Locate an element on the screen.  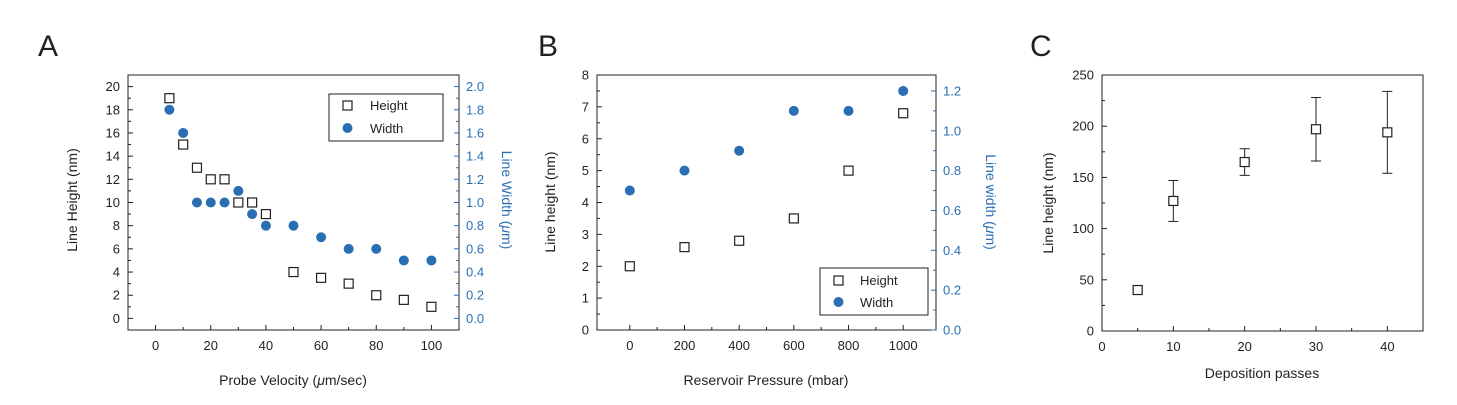
x-tick-label: 200 is located at coordinates (685, 345).